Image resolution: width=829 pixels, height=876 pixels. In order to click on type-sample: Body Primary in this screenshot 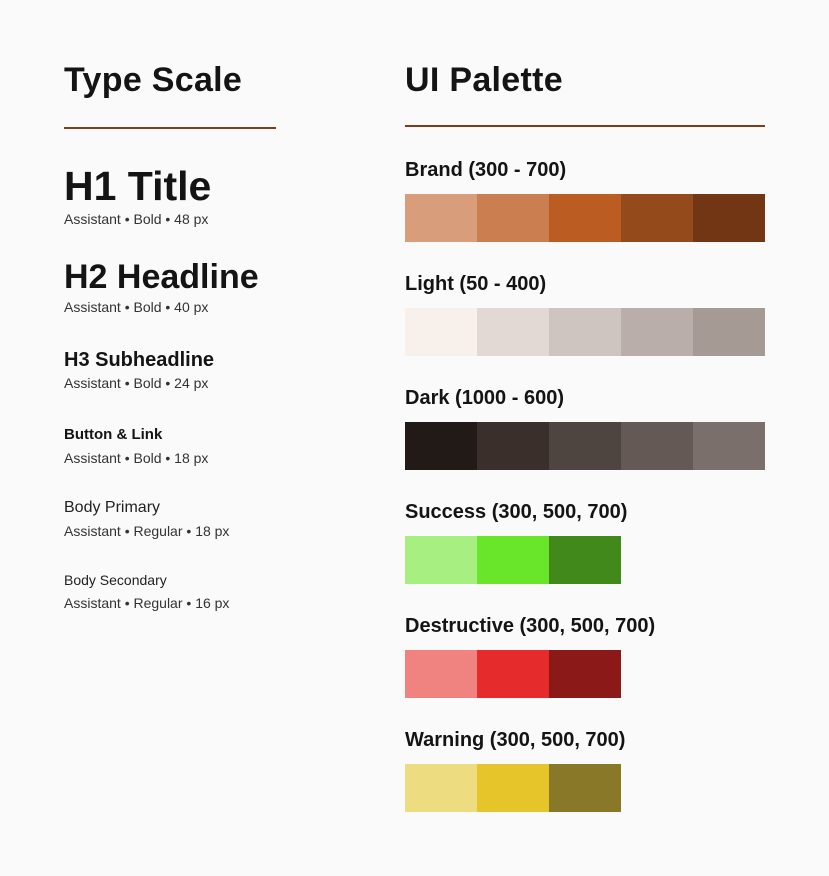, I will do `click(112, 507)`.